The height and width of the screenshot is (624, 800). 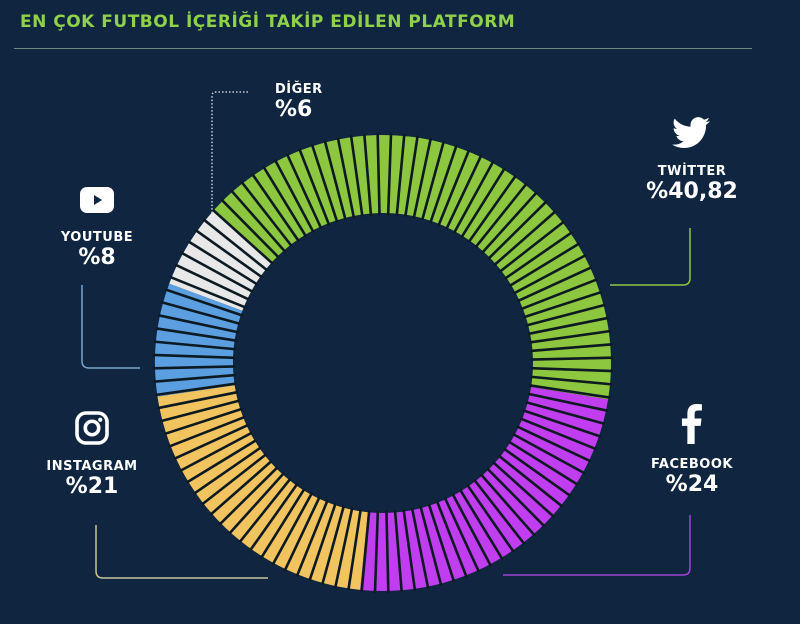 I want to click on youtube-icon, so click(x=97, y=202).